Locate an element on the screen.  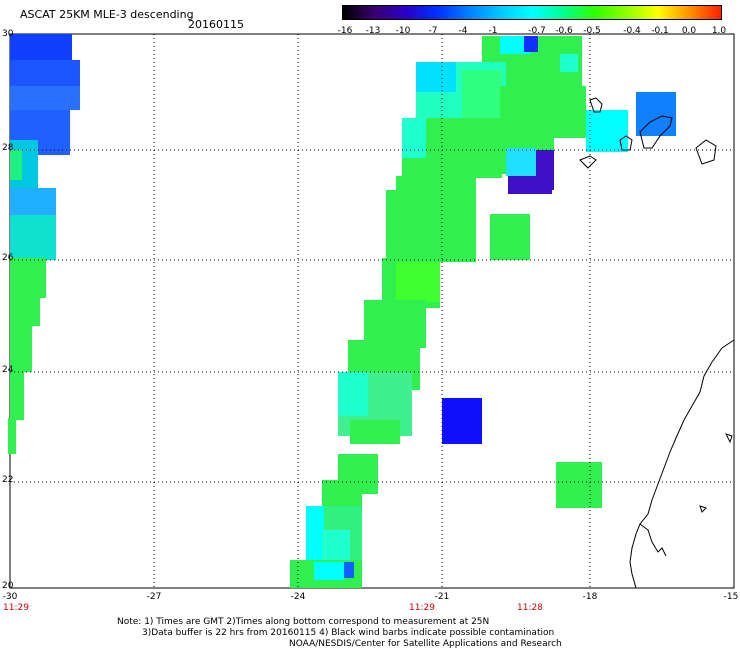
lon-label: -27 is located at coordinates (154, 597).